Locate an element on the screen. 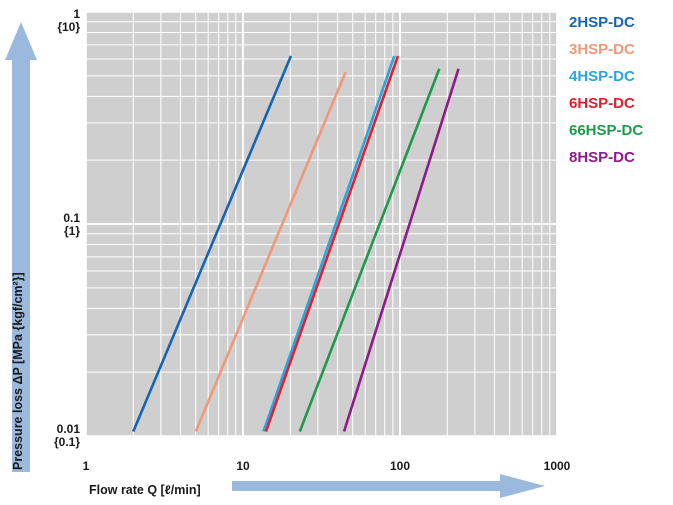 Image resolution: width=673 pixels, height=505 pixels. y-tick-sublabel: {0.1} is located at coordinates (67, 442).